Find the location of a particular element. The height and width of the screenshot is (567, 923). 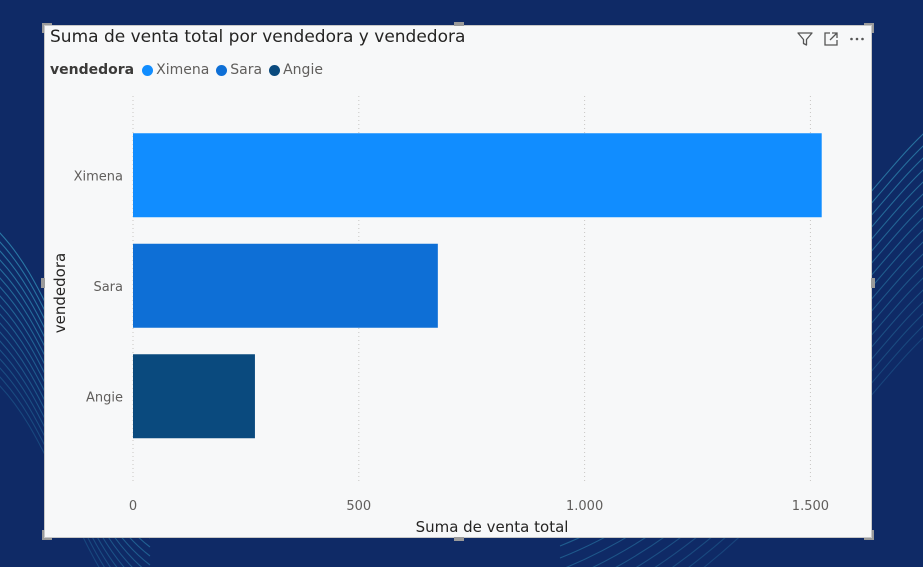

legend-title: vendedora is located at coordinates (92, 70).